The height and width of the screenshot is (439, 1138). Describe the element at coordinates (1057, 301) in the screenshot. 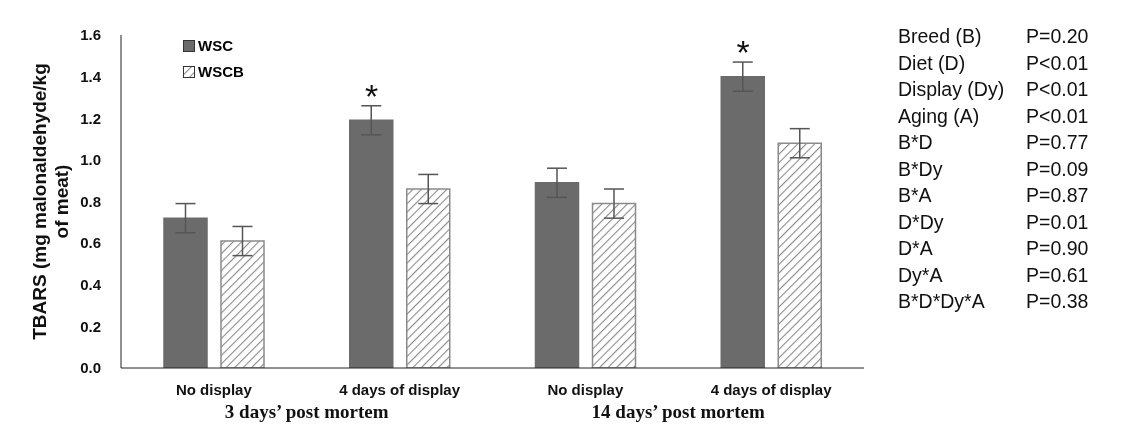

I see `text: P=0.38` at that location.